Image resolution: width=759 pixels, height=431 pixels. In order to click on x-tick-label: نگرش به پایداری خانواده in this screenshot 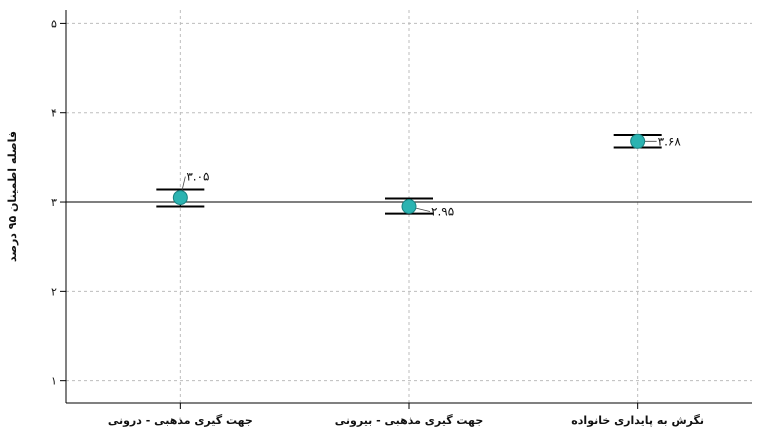, I will do `click(637, 420)`.